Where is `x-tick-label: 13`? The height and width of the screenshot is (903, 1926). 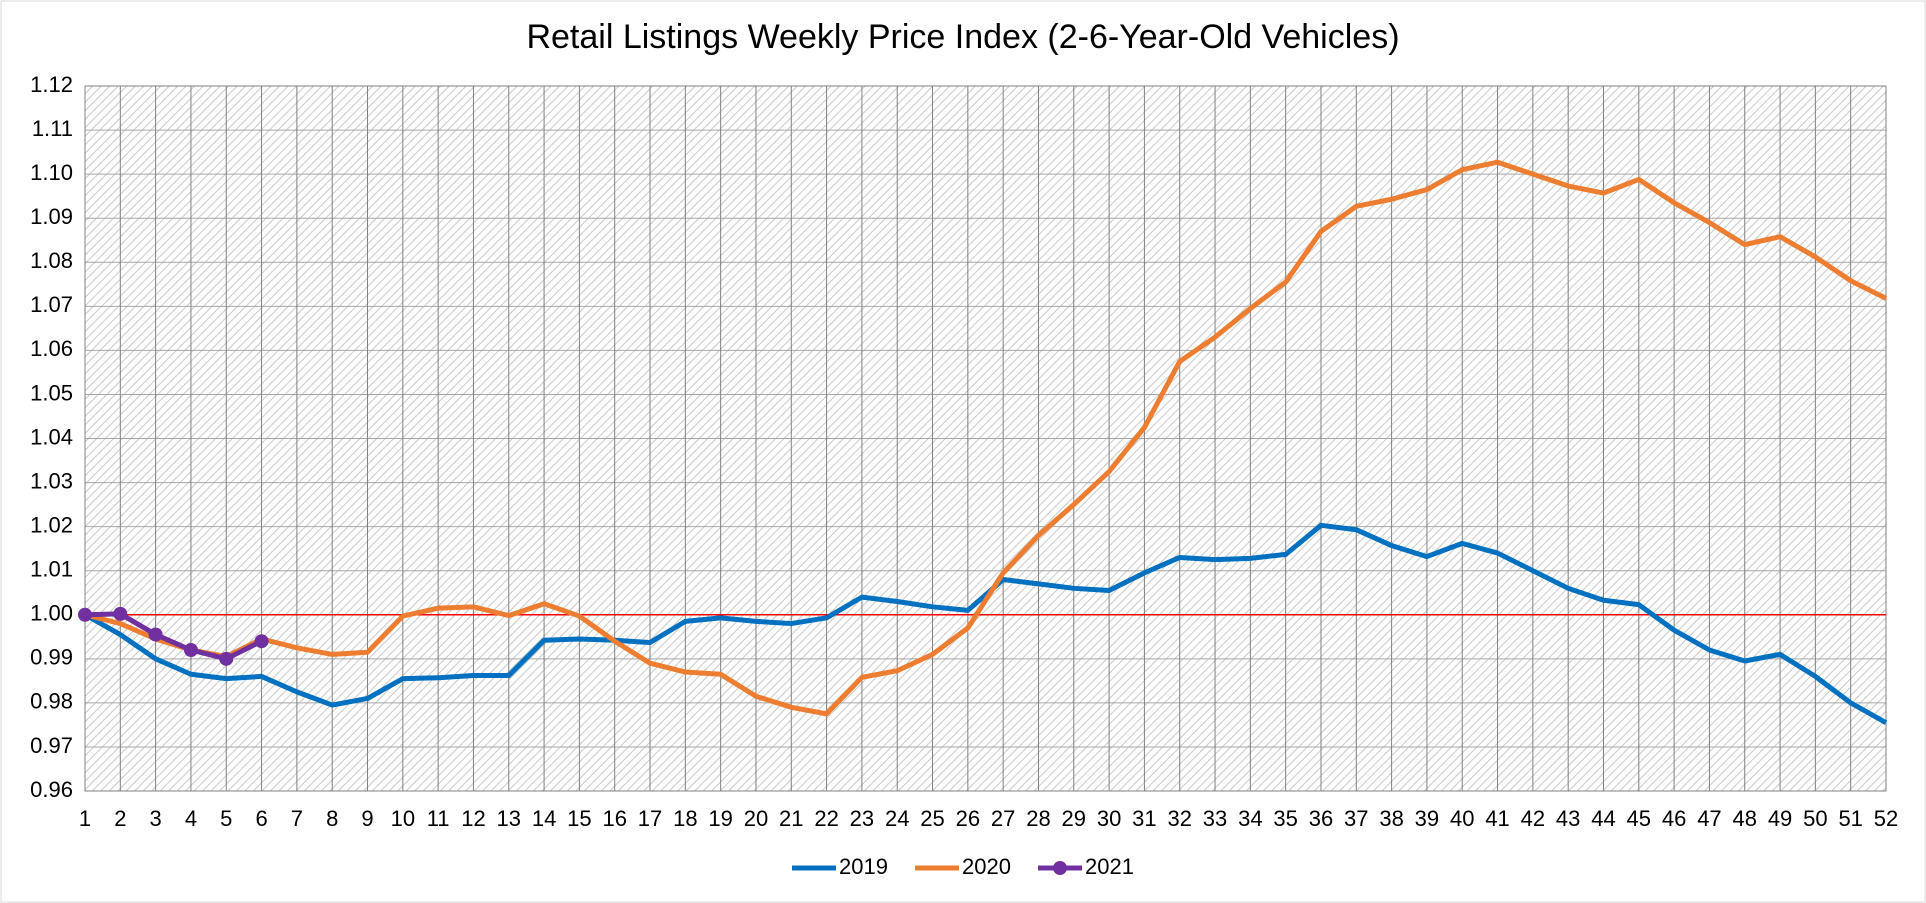
x-tick-label: 13 is located at coordinates (509, 818).